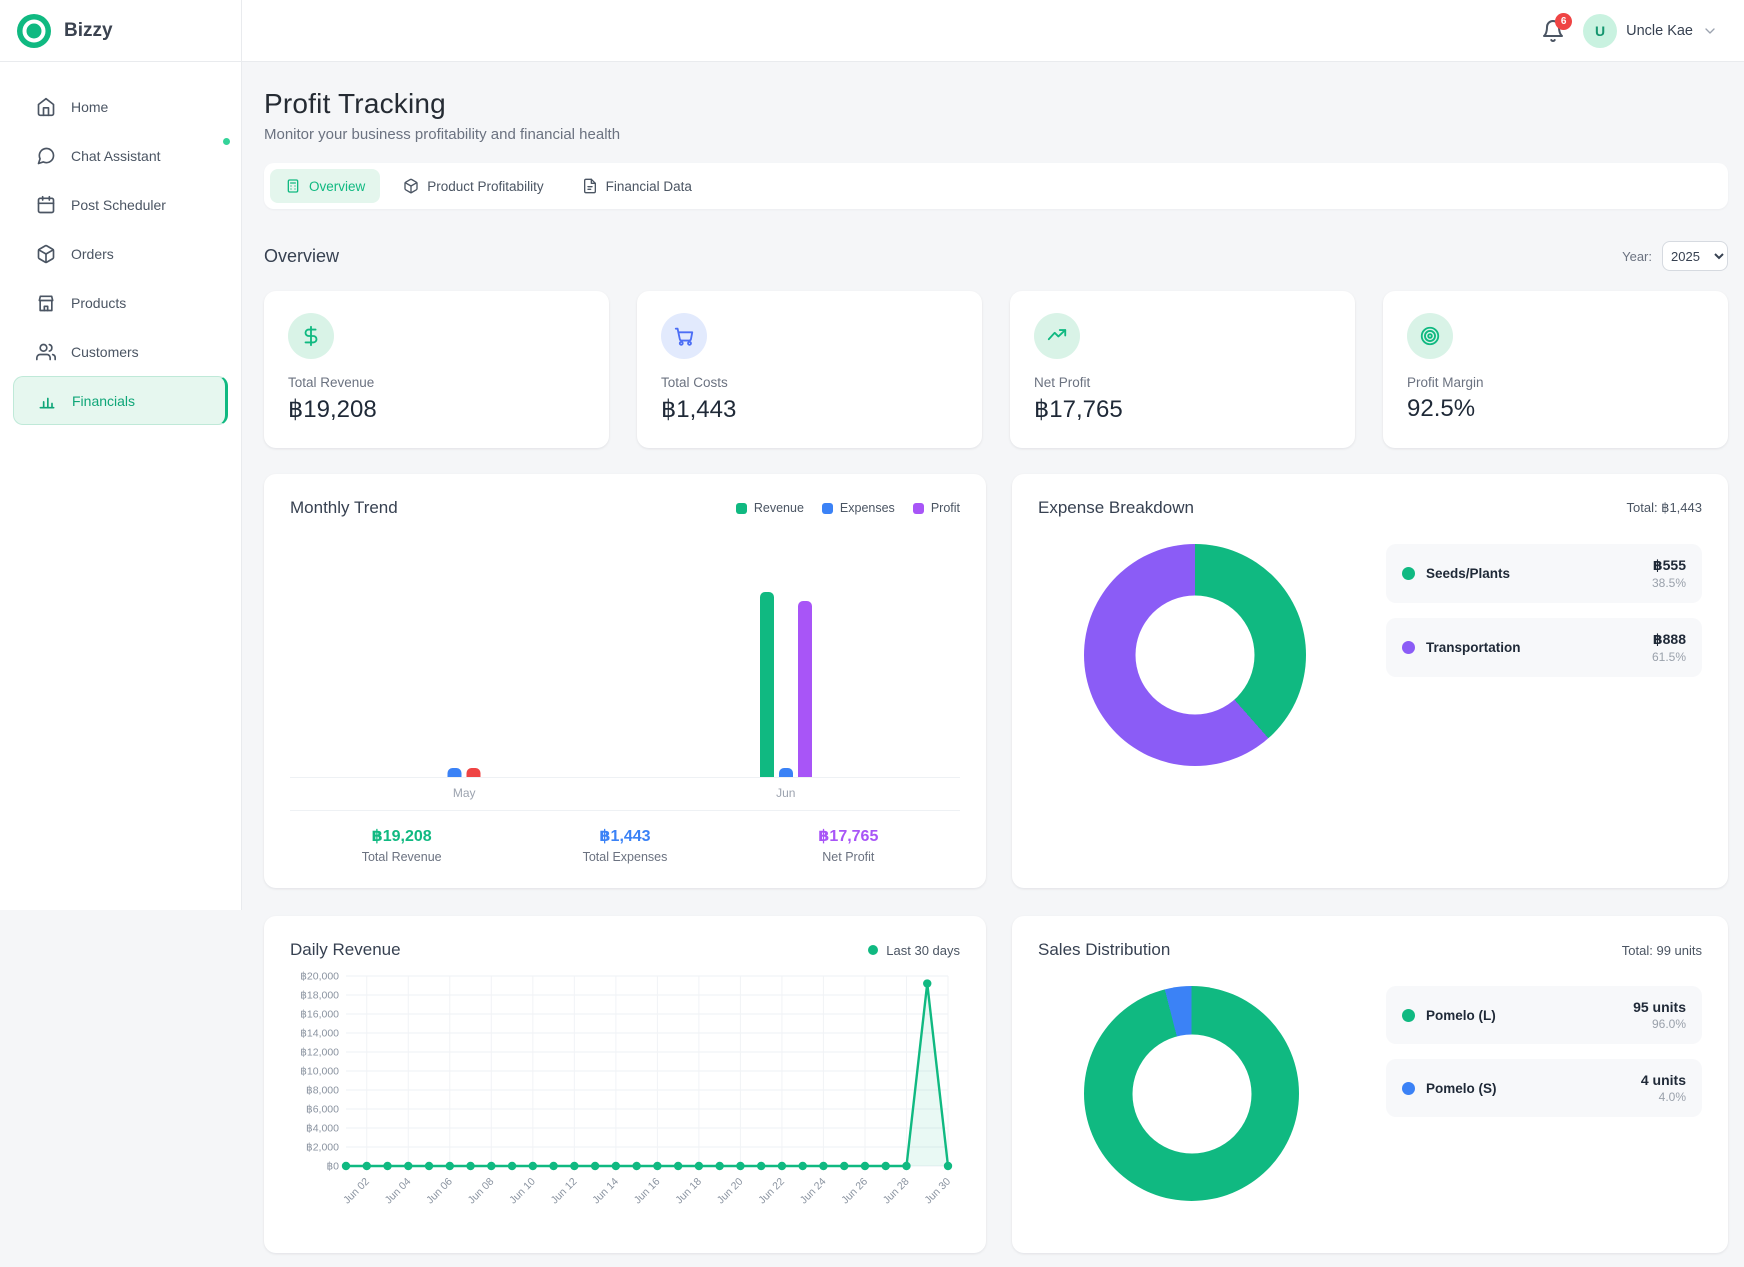  I want to click on tab-financial-data: Financial Data, so click(637, 186).